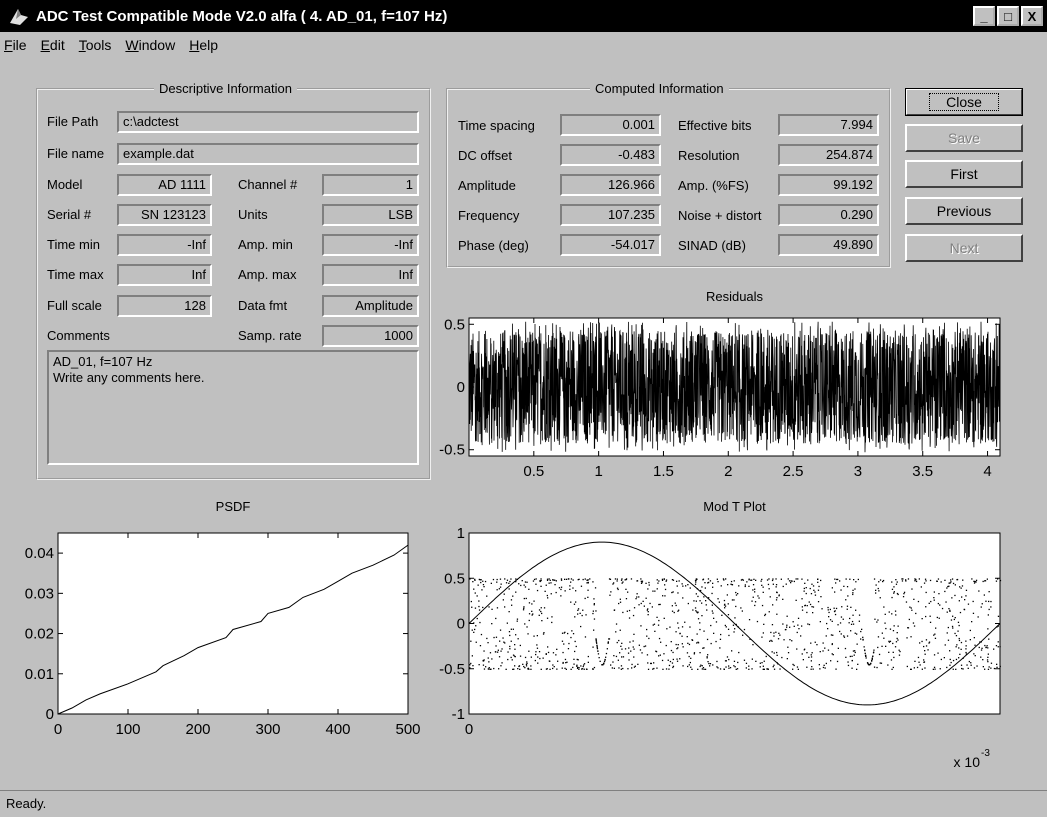  What do you see at coordinates (204, 45) in the screenshot?
I see `menu-help: Help` at bounding box center [204, 45].